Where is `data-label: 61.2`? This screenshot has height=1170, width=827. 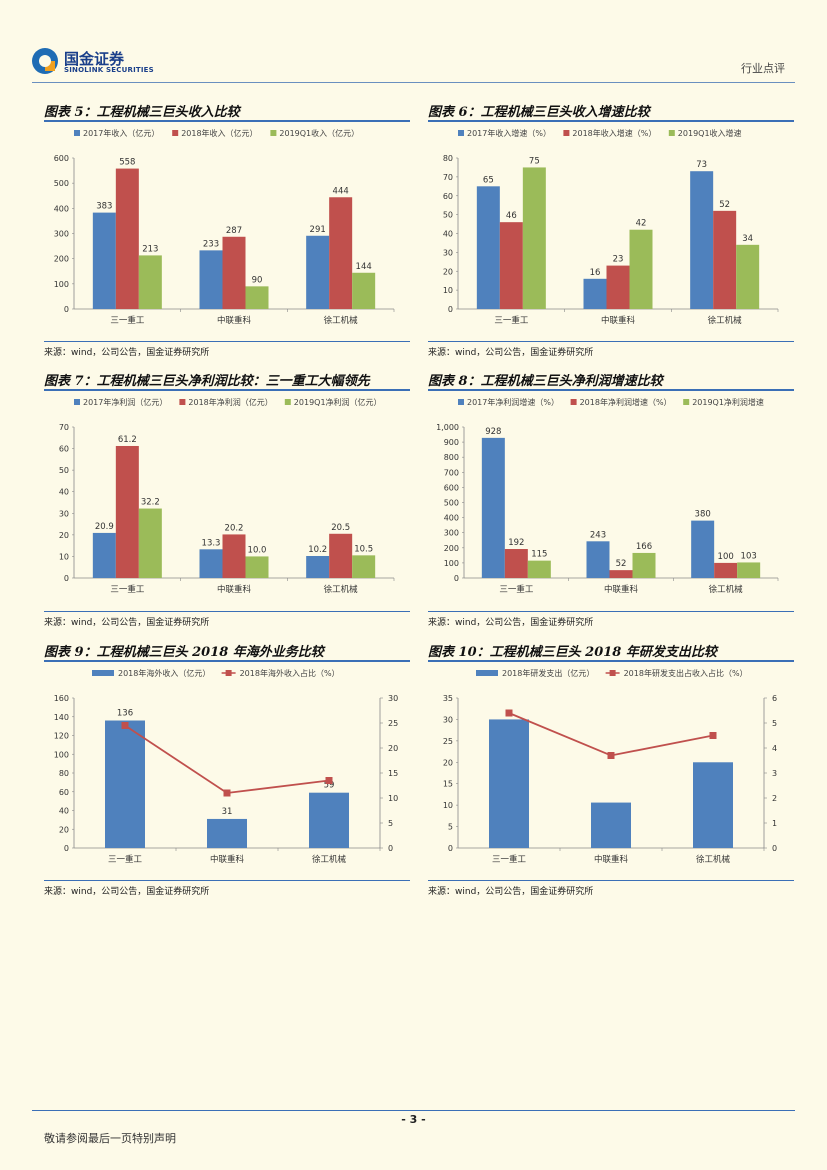
data-label: 61.2 is located at coordinates (127, 440).